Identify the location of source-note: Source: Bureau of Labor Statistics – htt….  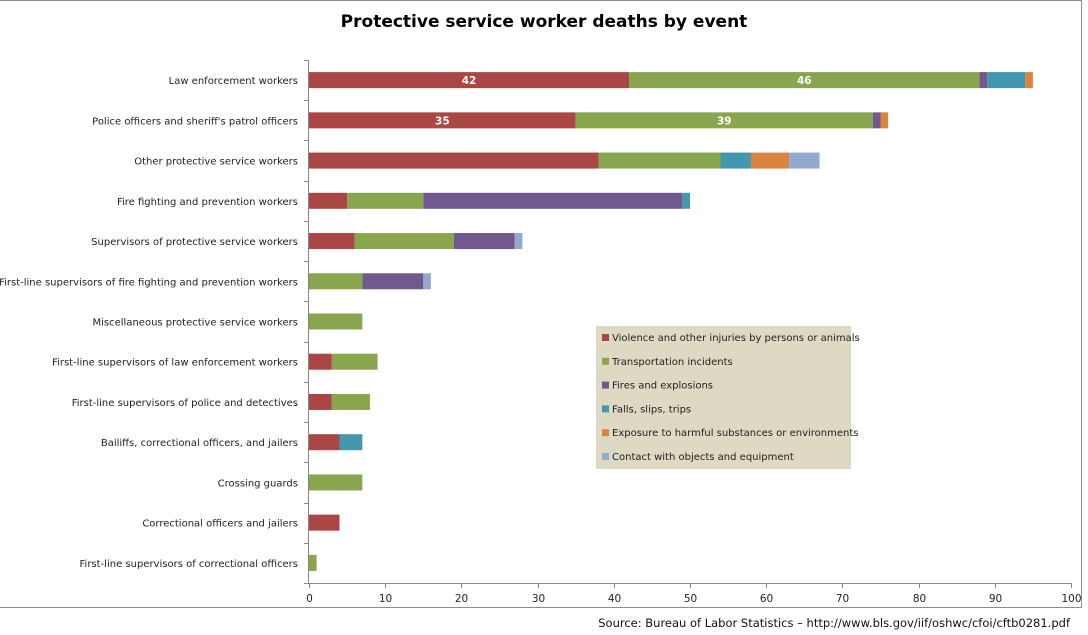
(834, 623).